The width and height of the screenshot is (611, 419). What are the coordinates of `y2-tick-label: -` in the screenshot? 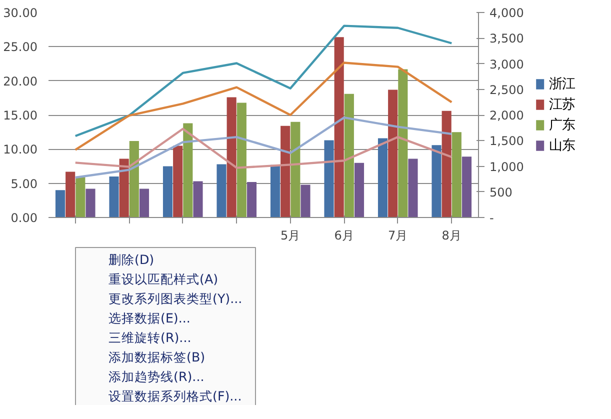 It's located at (492, 218).